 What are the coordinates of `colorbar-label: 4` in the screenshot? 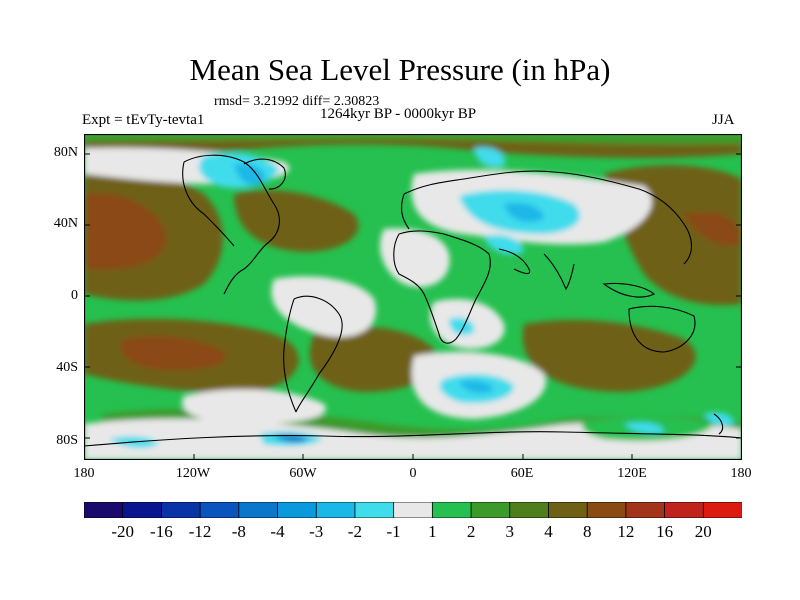 It's located at (548, 531).